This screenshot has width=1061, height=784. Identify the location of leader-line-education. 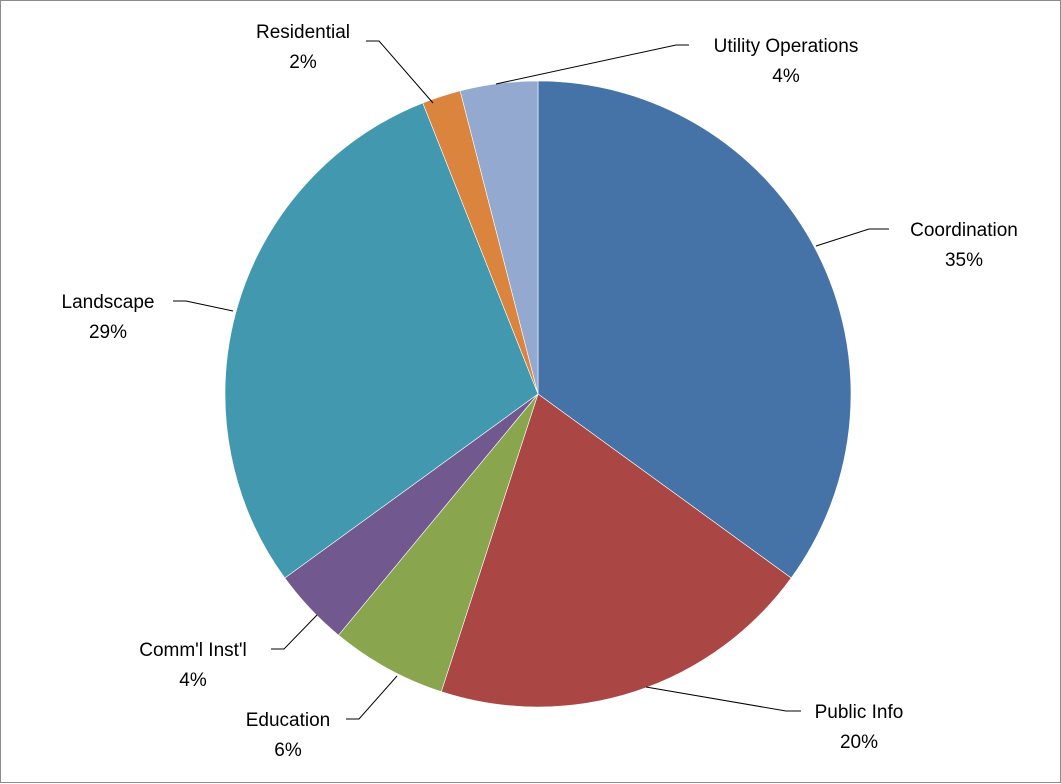
(372, 697).